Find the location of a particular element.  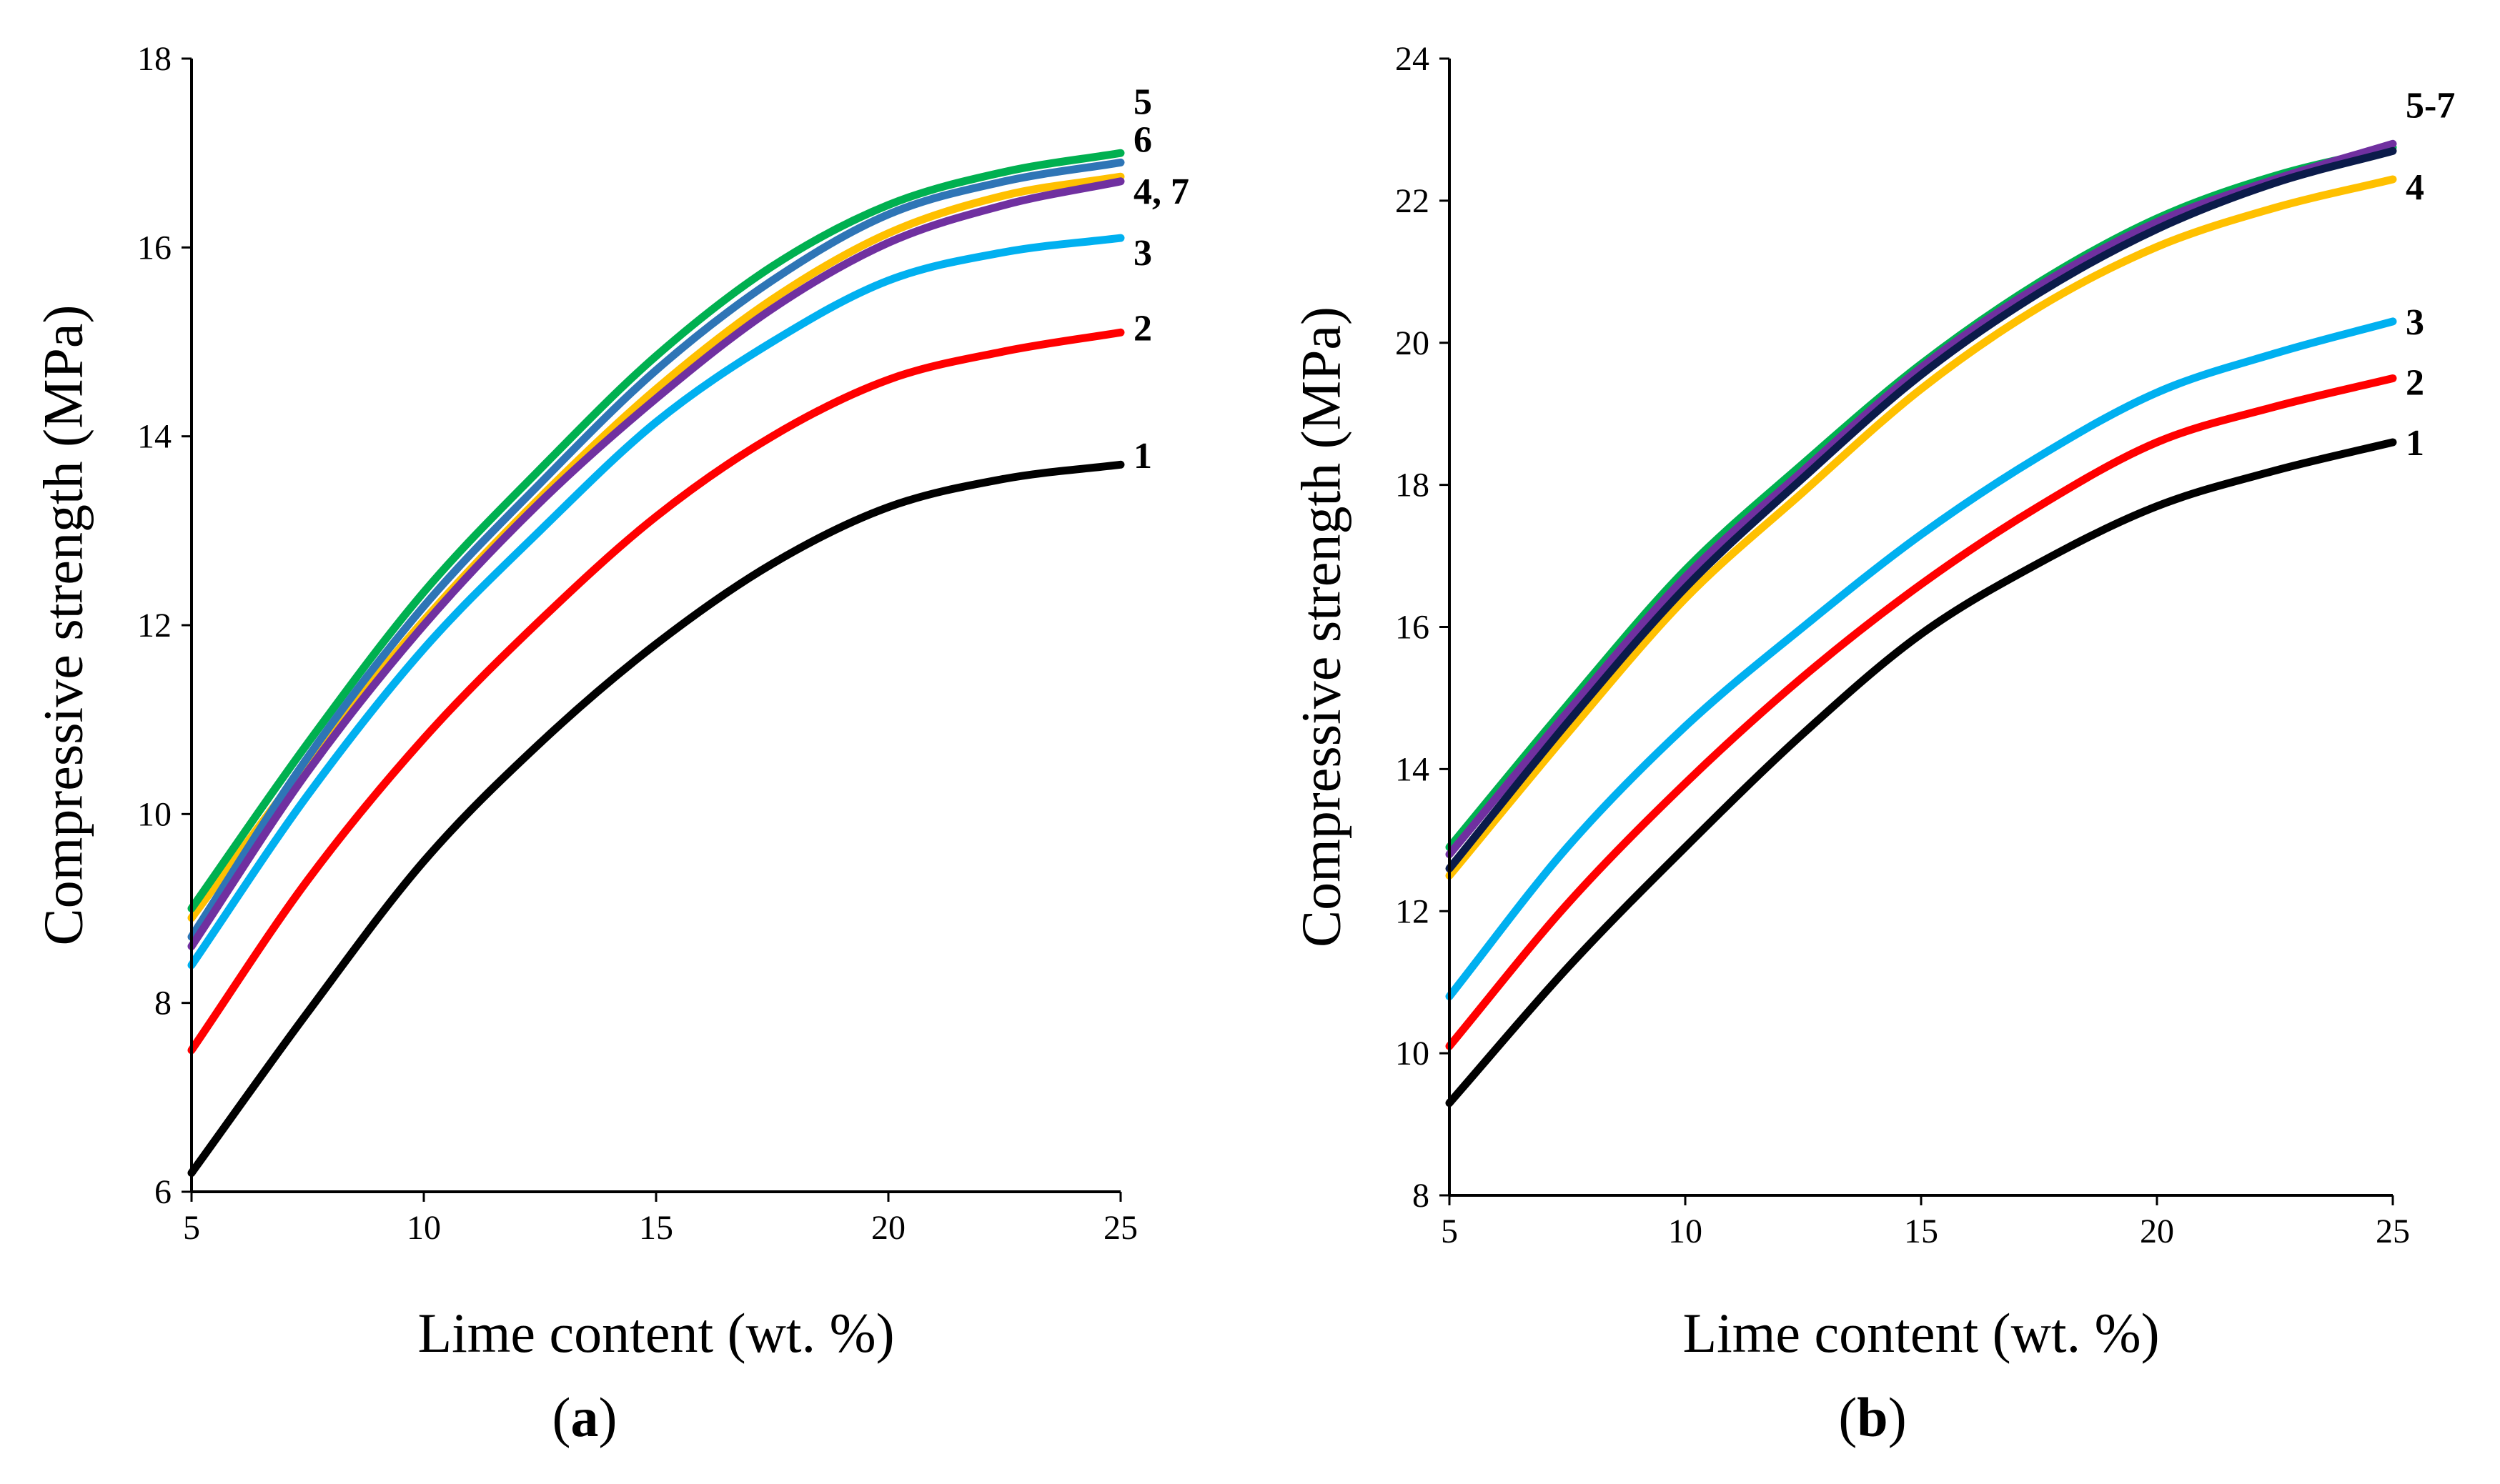

series-end-label-a-0: 5 is located at coordinates (1143, 102).